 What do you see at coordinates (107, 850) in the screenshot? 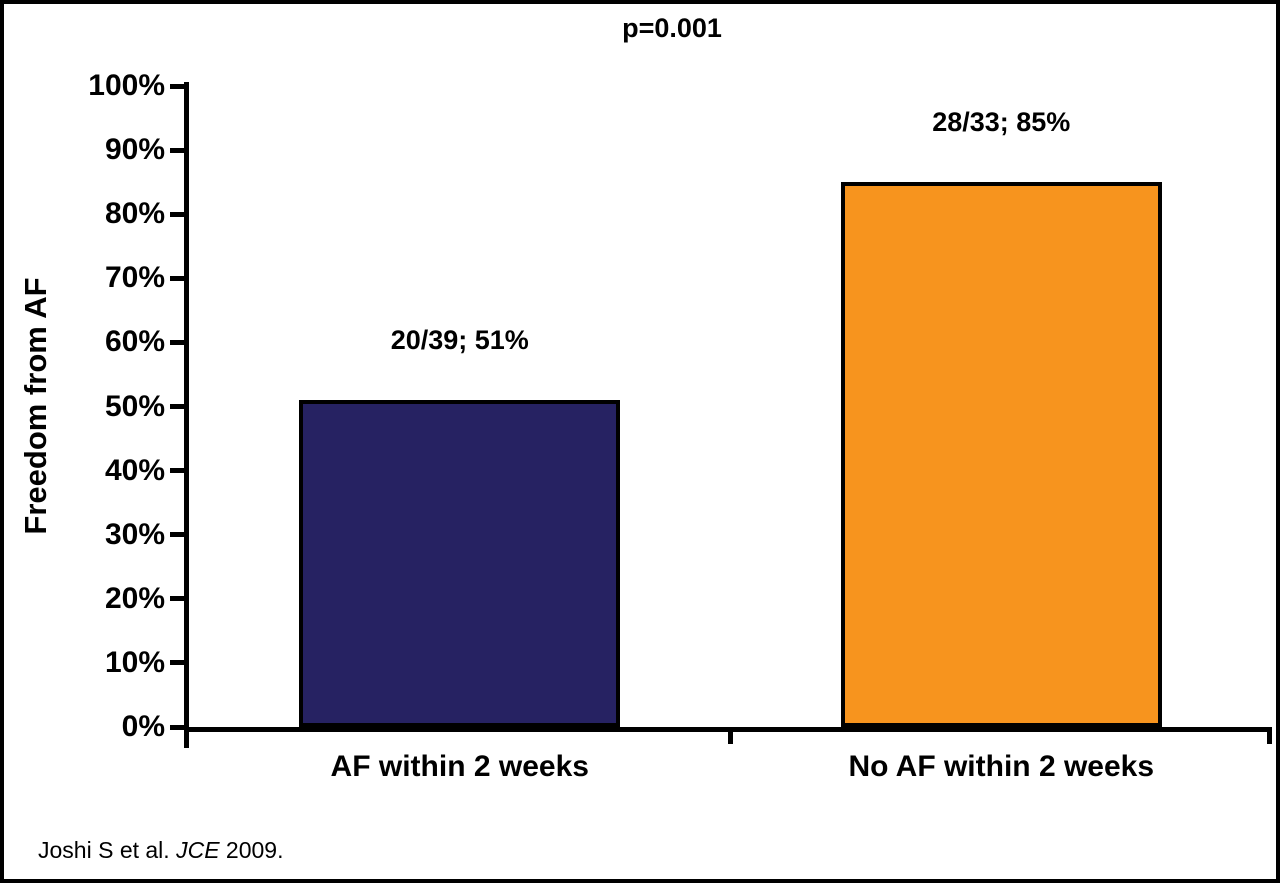
I see `citation-prefix: Joshi S et al.` at bounding box center [107, 850].